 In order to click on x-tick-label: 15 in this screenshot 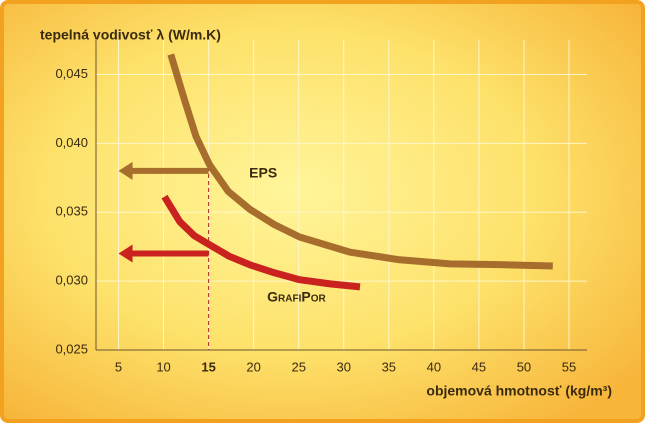, I will do `click(208, 366)`.